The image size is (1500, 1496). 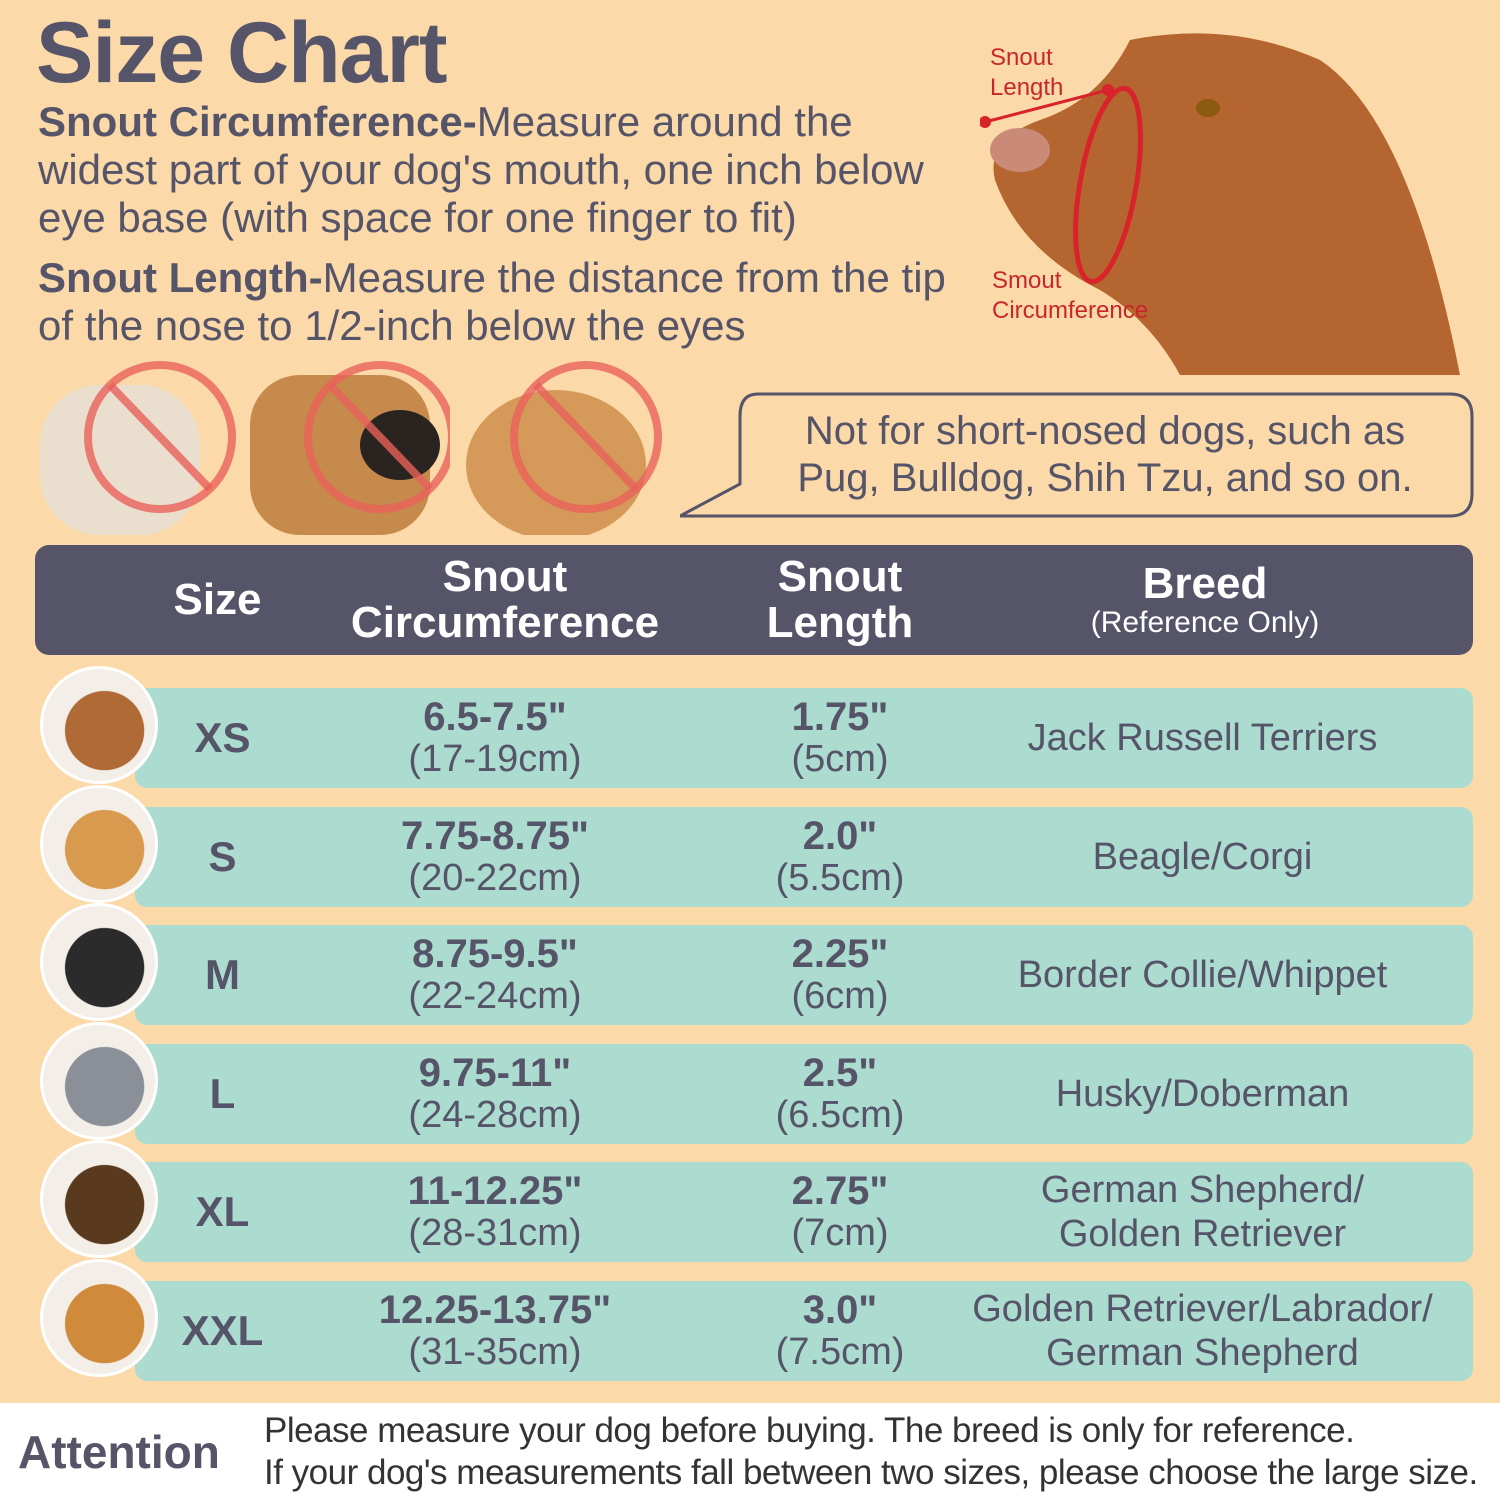 I want to click on circumference-cell: 6.5-7.5" (17-19cm), so click(x=495, y=737).